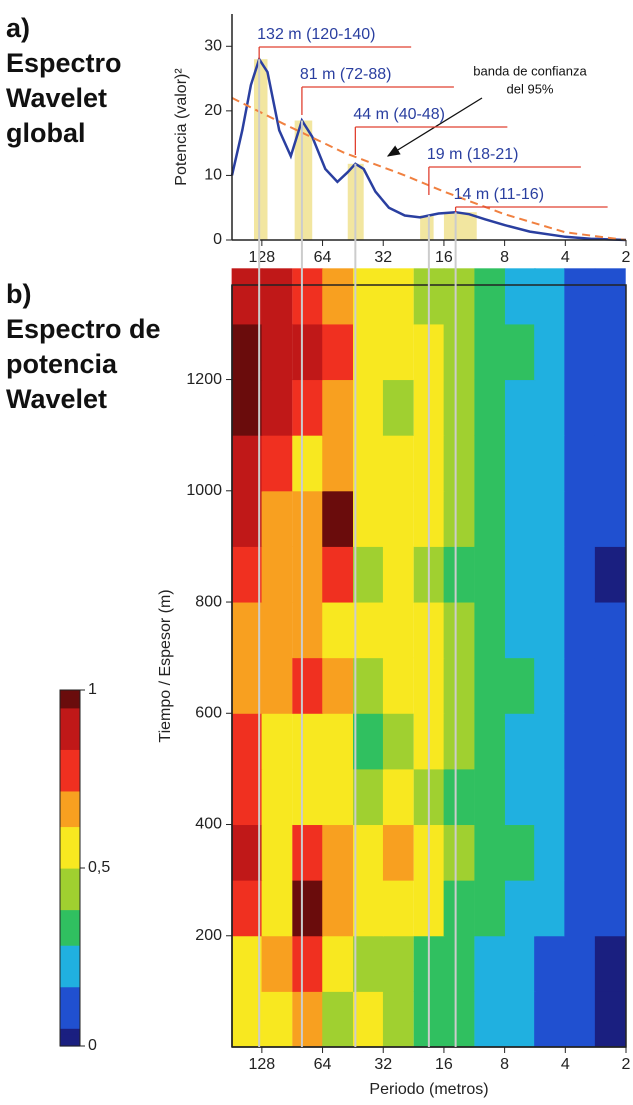  What do you see at coordinates (399, 114) in the screenshot?
I see `annotation-label: 44 m (40-48)` at bounding box center [399, 114].